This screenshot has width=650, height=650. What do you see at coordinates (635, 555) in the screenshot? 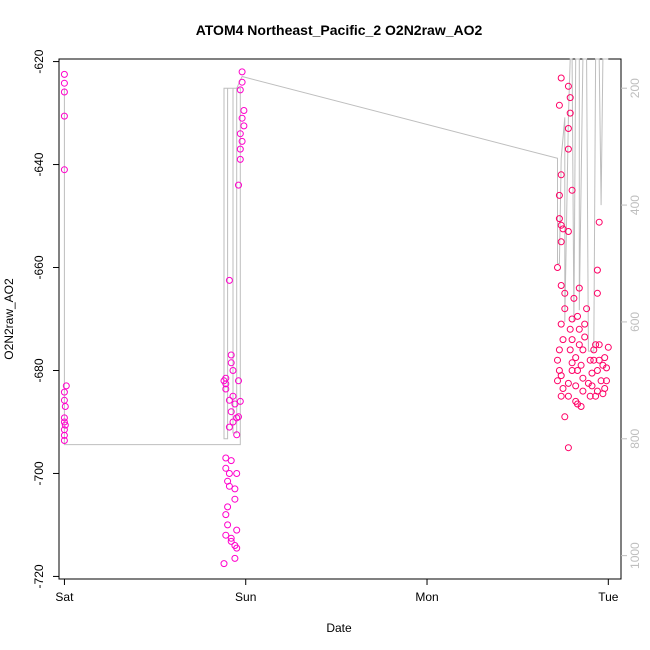
I see `y2-tick-label: 1000` at bounding box center [635, 555].